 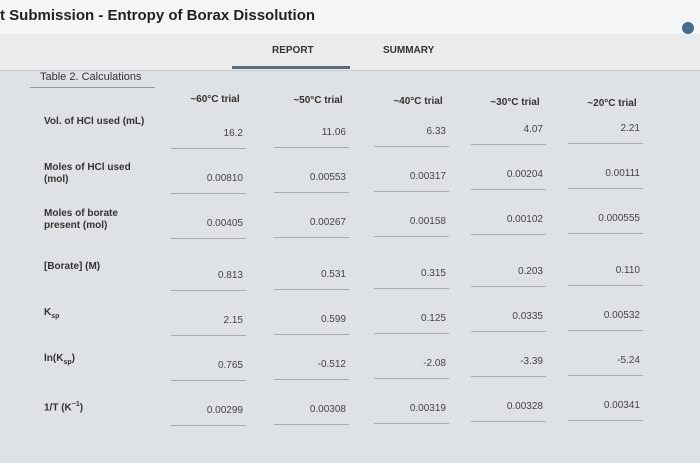 I want to click on cell-value: 0.00405, so click(x=224, y=223).